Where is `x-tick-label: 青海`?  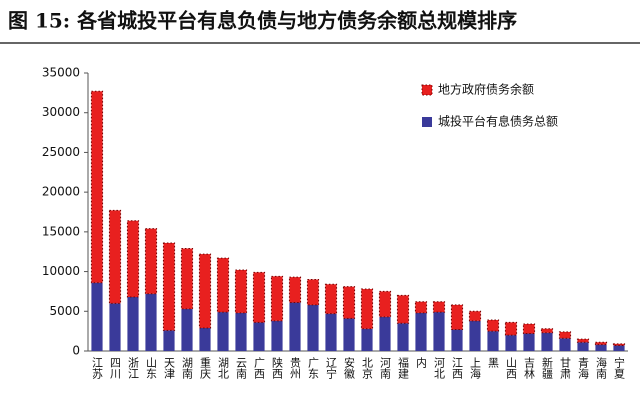
x-tick-label: 青海 is located at coordinates (583, 368).